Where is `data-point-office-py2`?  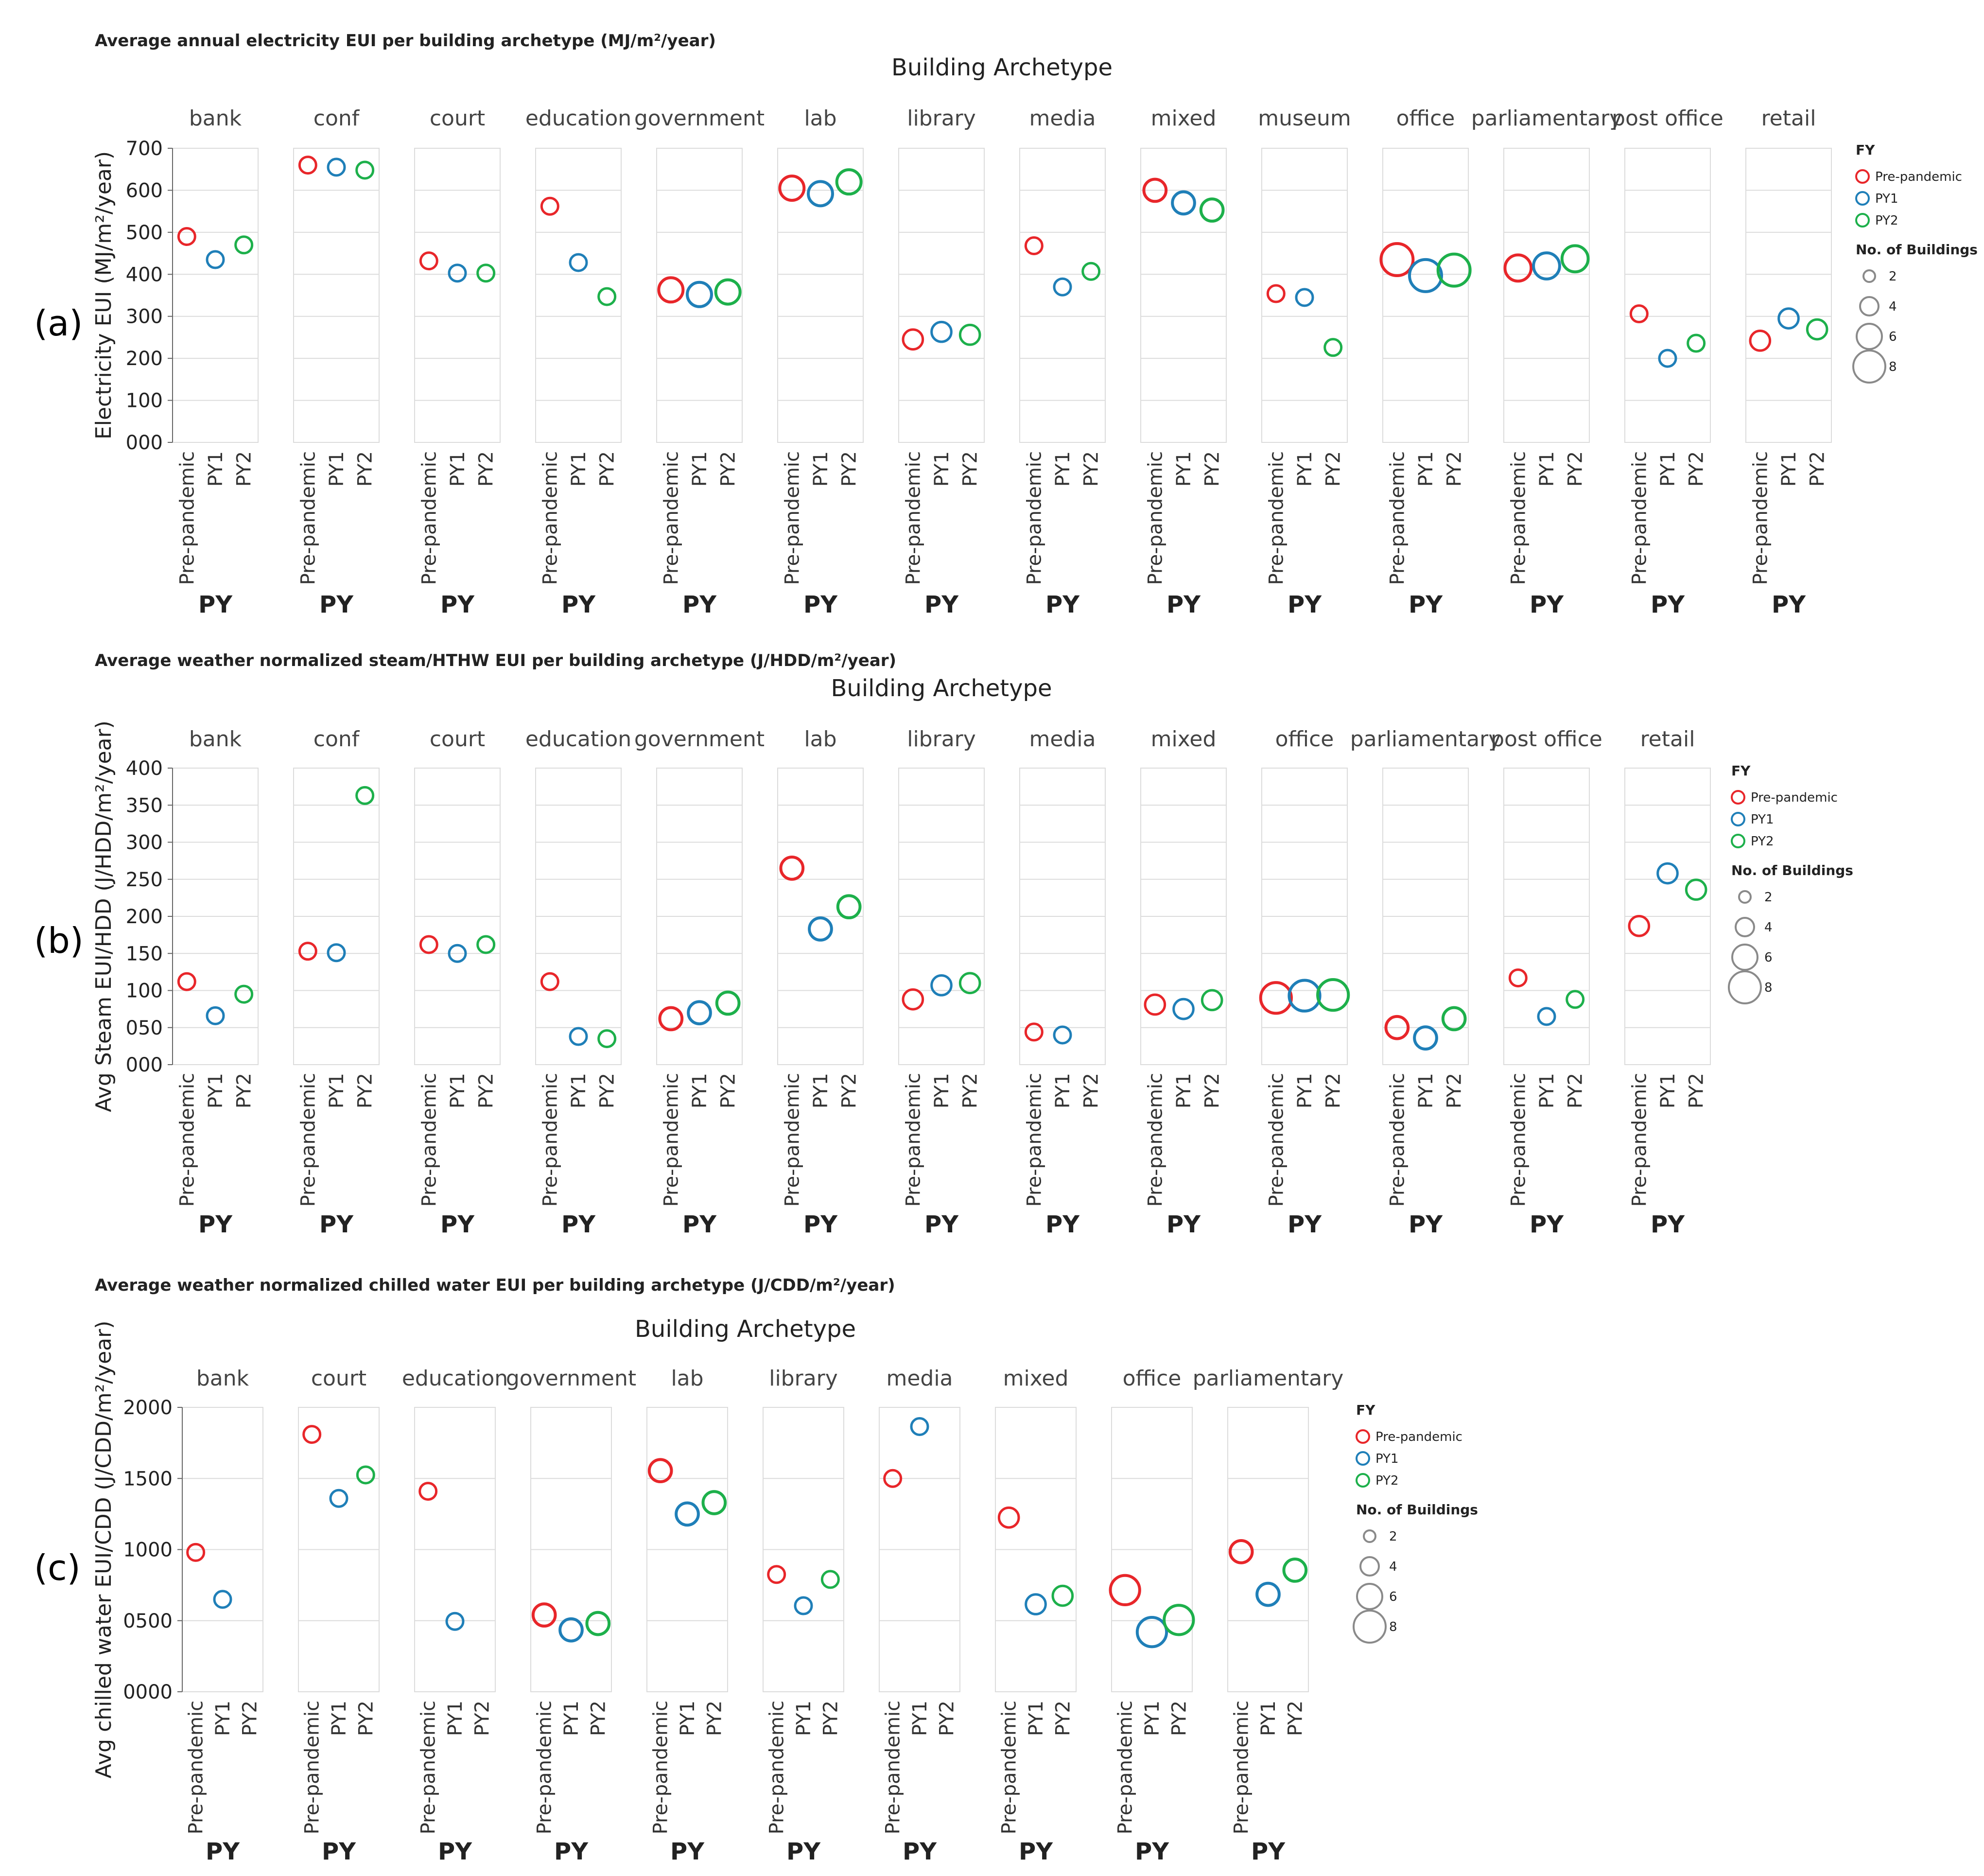 data-point-office-py2 is located at coordinates (1179, 1620).